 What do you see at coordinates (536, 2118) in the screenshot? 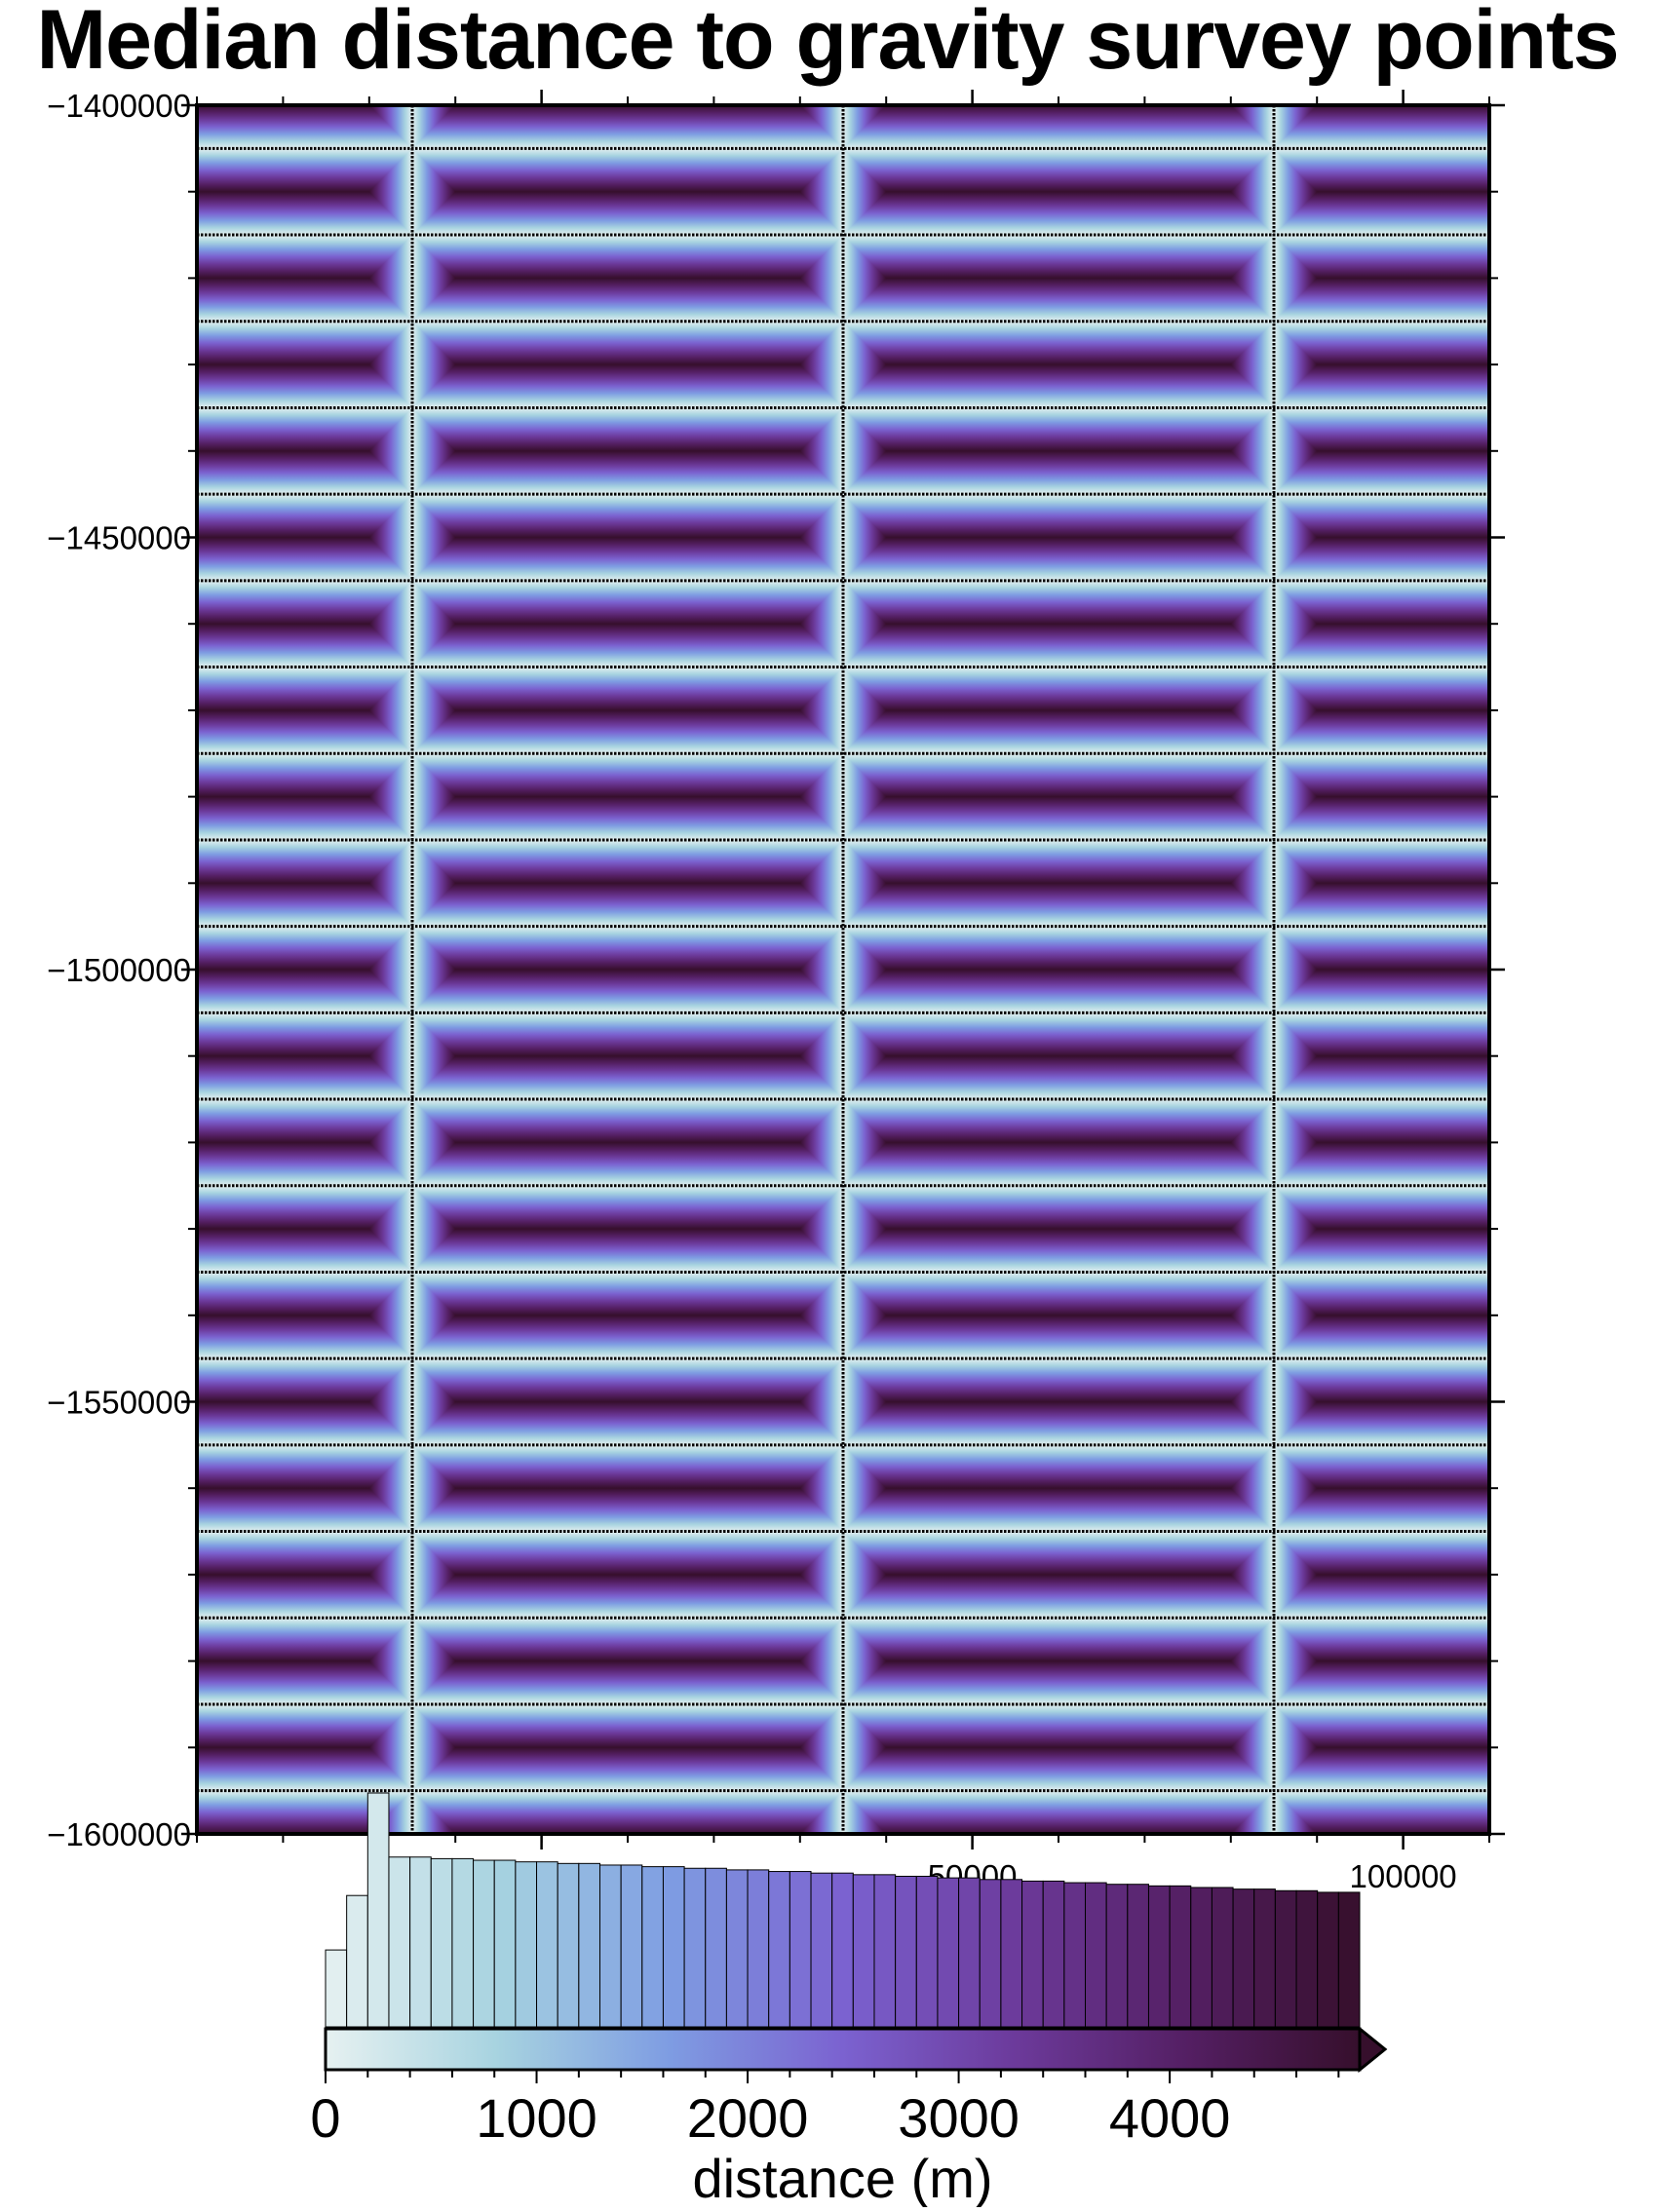
I see `colorbar-tick-label: 1000` at bounding box center [536, 2118].